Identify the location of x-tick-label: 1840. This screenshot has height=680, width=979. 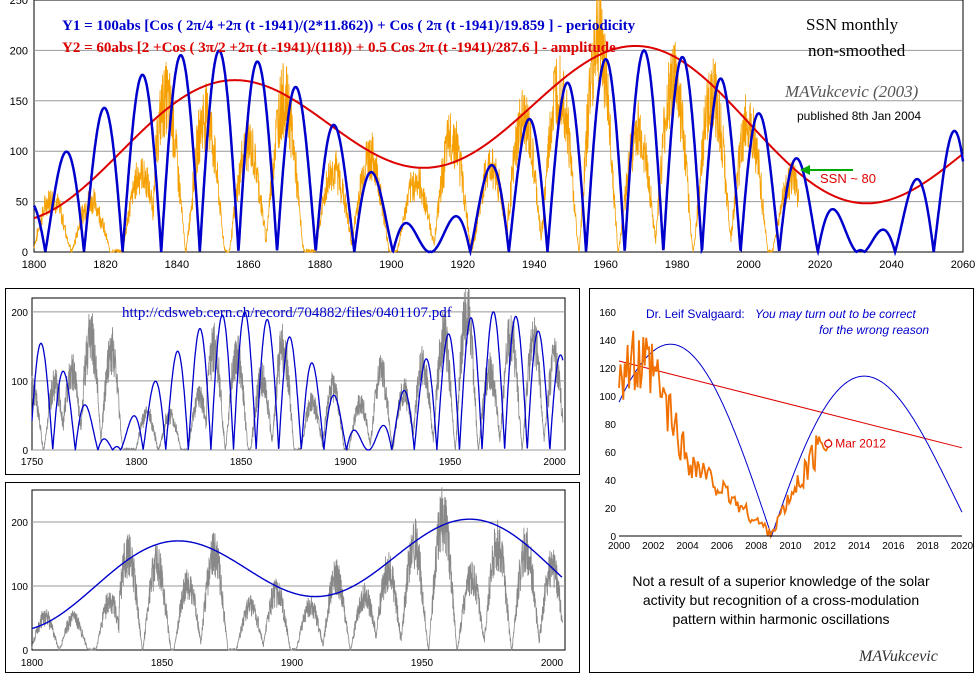
(177, 264).